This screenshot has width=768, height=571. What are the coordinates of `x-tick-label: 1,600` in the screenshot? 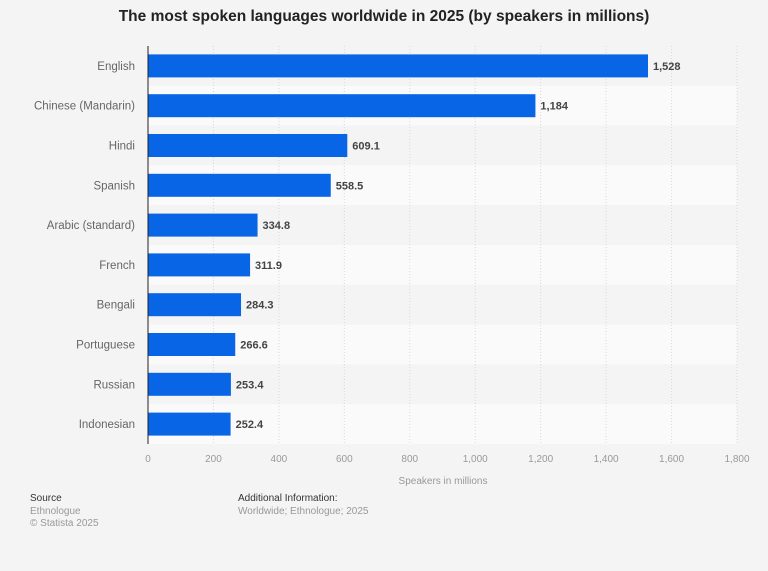 It's located at (671, 459).